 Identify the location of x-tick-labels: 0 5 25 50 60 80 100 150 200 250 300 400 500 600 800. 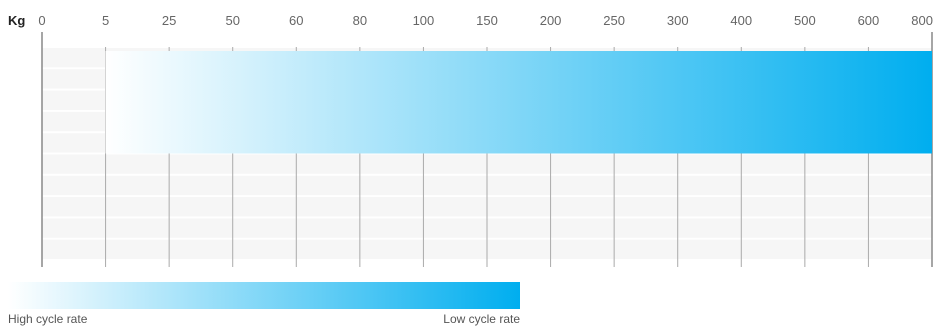
(485, 20).